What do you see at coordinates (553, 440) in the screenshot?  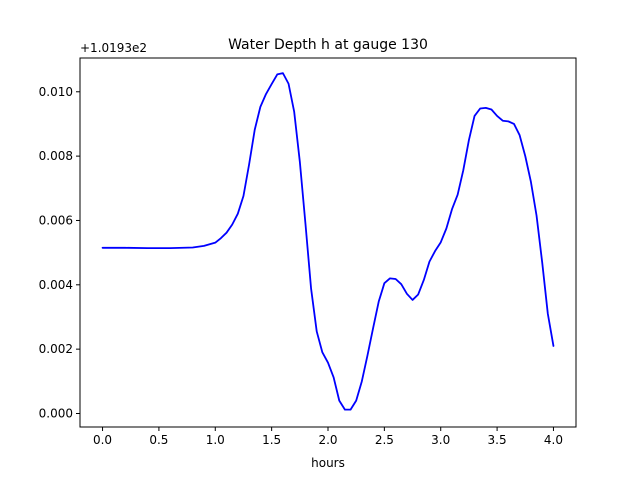 I see `x-tick-label: 4.0` at bounding box center [553, 440].